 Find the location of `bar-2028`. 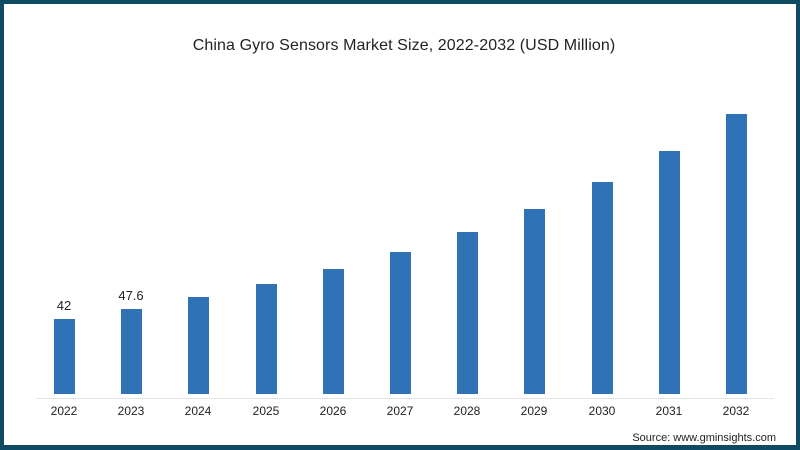

bar-2028 is located at coordinates (467, 313).